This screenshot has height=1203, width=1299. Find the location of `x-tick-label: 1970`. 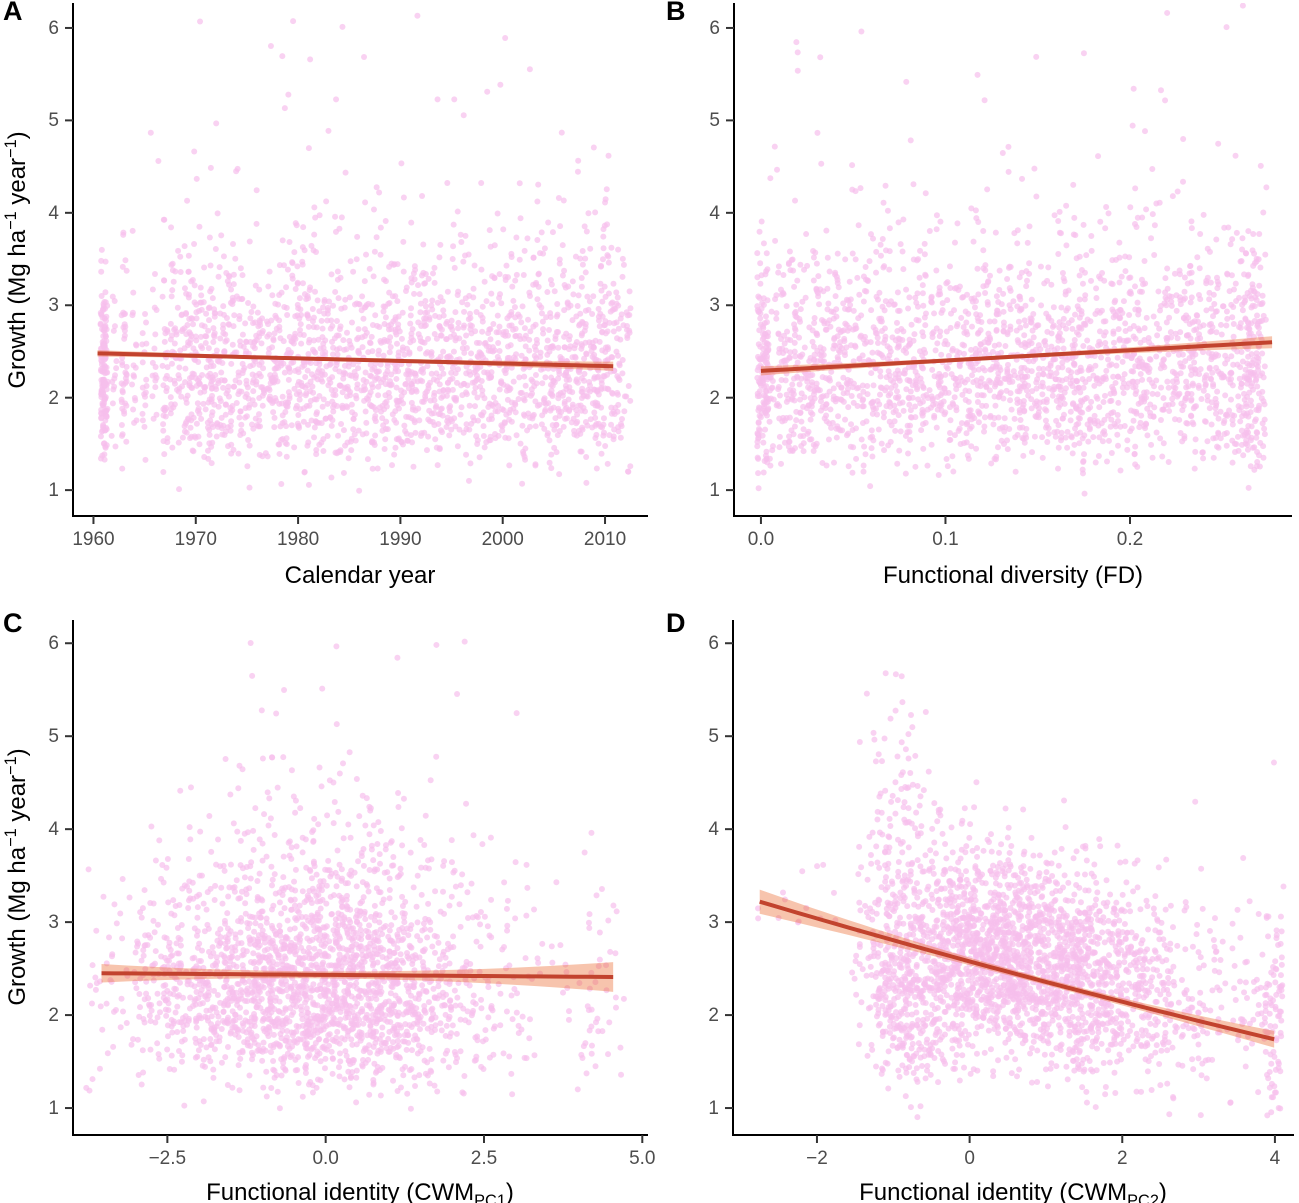

x-tick-label: 1970 is located at coordinates (195, 539).